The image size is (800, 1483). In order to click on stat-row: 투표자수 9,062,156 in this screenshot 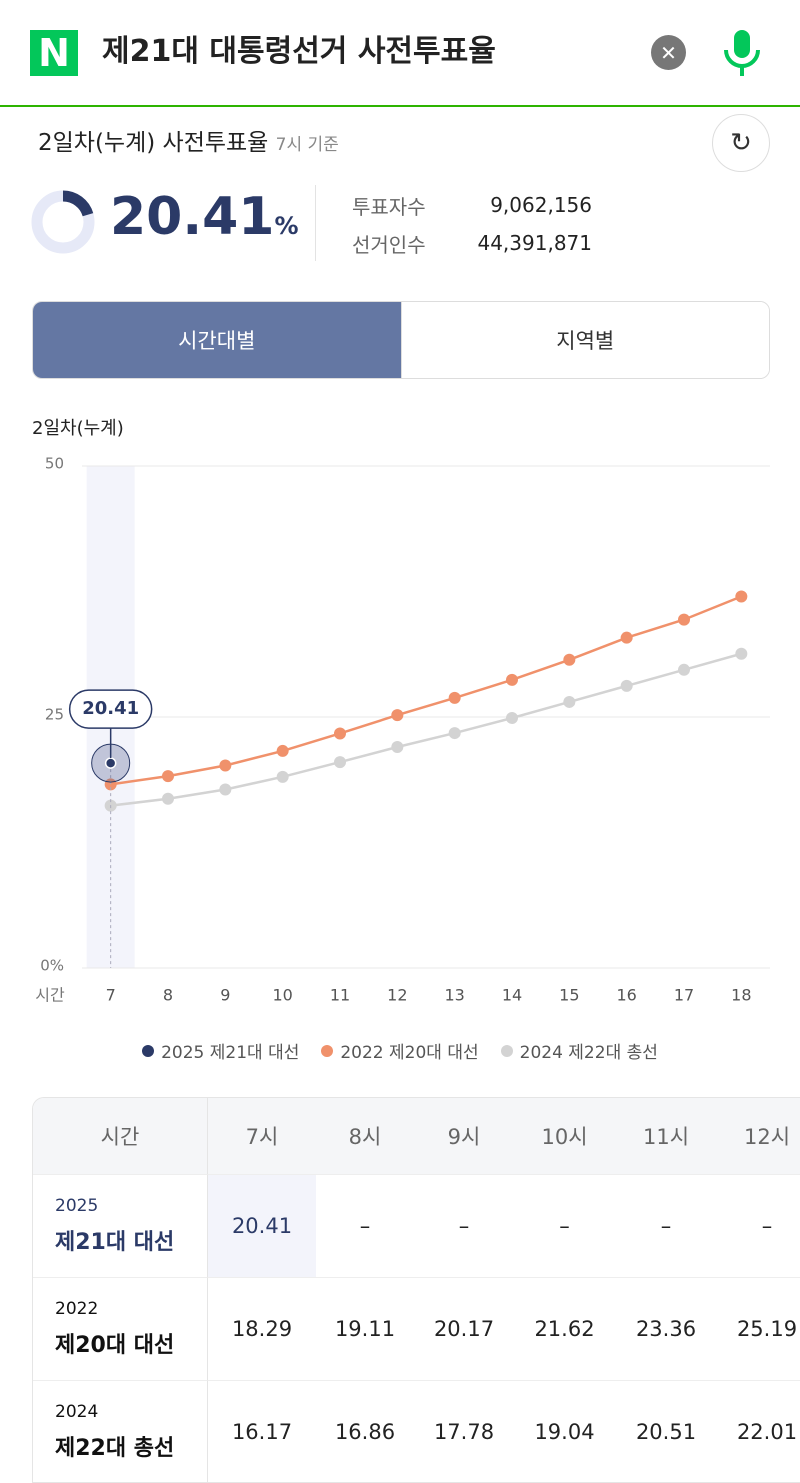, I will do `click(472, 205)`.